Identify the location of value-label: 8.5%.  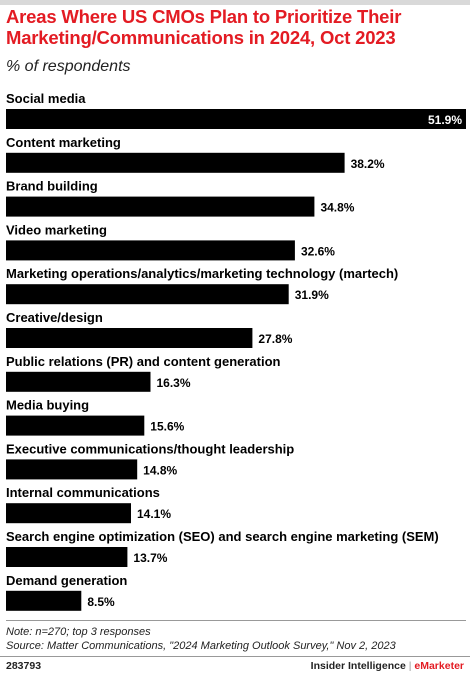
(101, 602).